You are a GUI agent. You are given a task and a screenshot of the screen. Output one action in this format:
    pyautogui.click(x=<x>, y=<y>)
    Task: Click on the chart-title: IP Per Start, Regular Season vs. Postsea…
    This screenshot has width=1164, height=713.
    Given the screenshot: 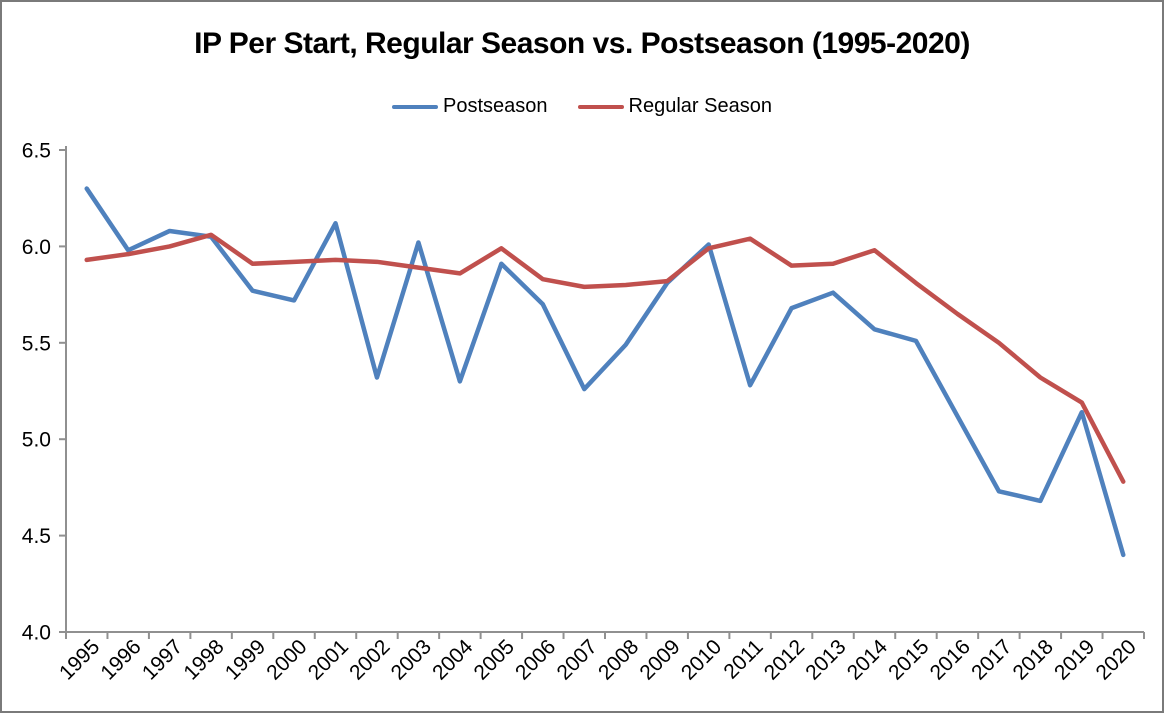 What is the action you would take?
    pyautogui.click(x=582, y=43)
    